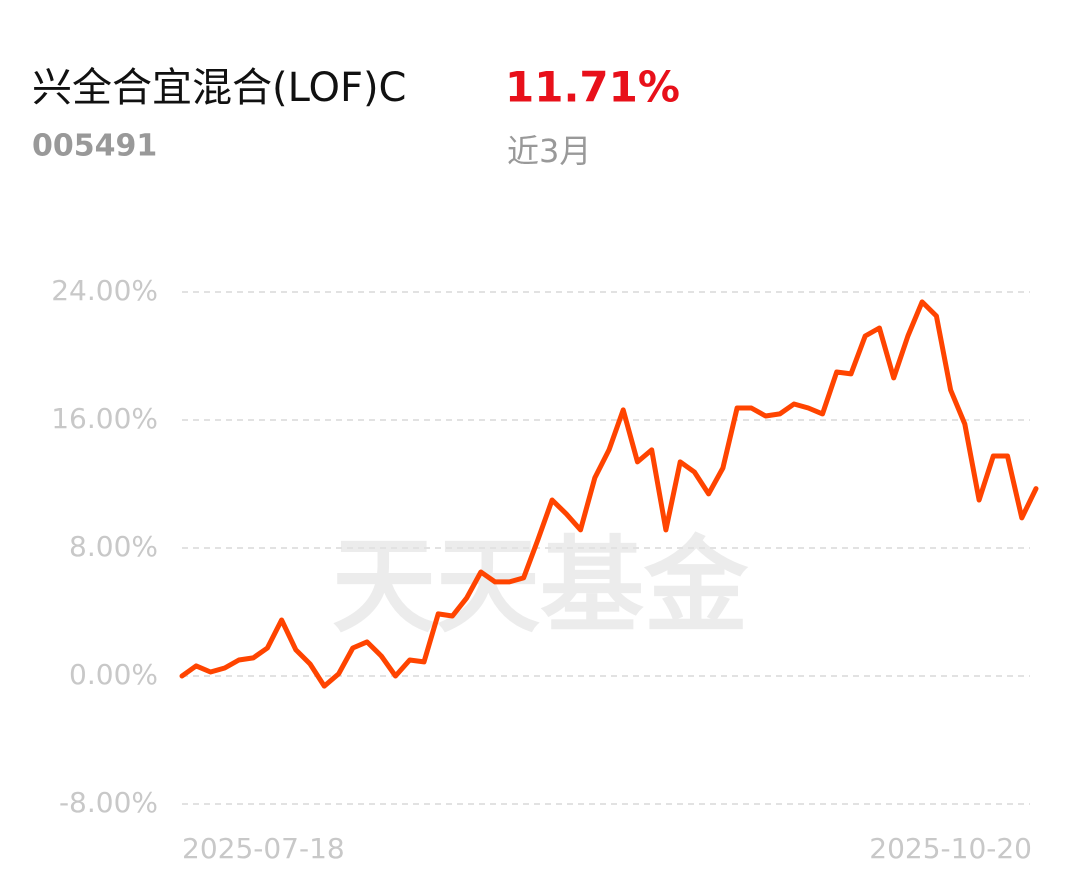 This screenshot has height=881, width=1080. Describe the element at coordinates (104, 418) in the screenshot. I see `y-tick-label: 16.00%` at that location.